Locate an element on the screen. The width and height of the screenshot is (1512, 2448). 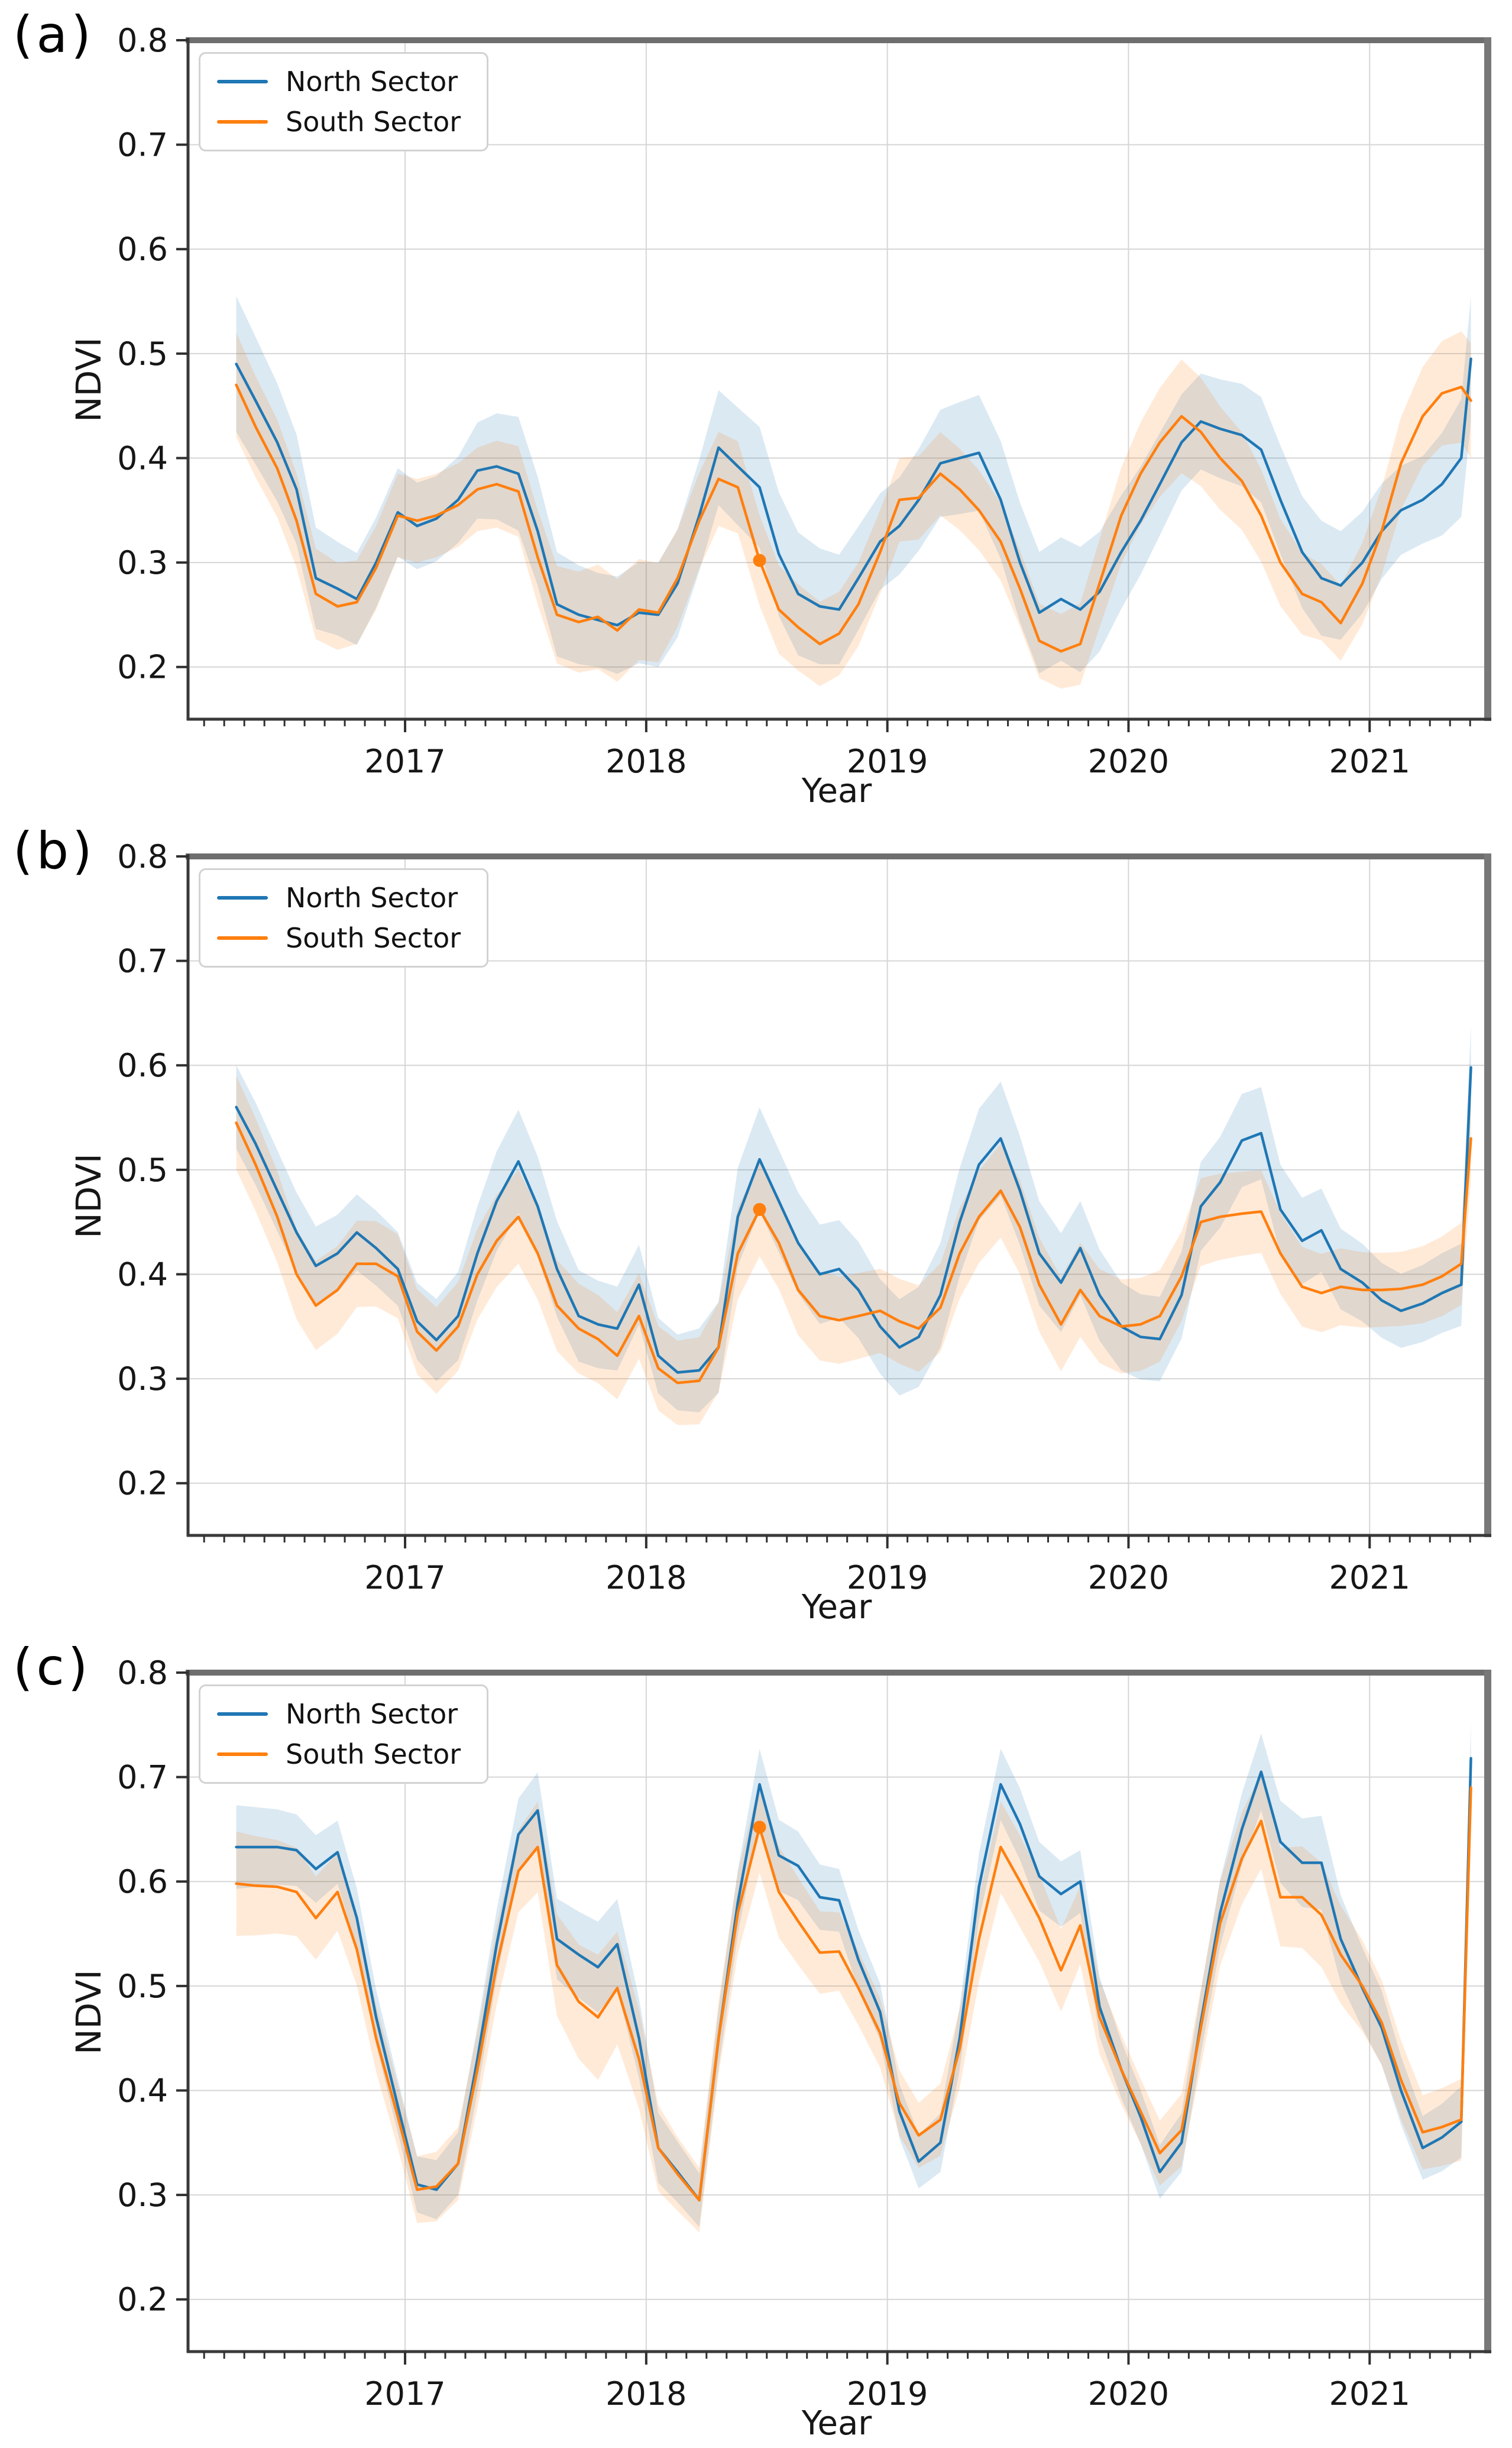
panel-letter-a: (a) is located at coordinates (54, 34).